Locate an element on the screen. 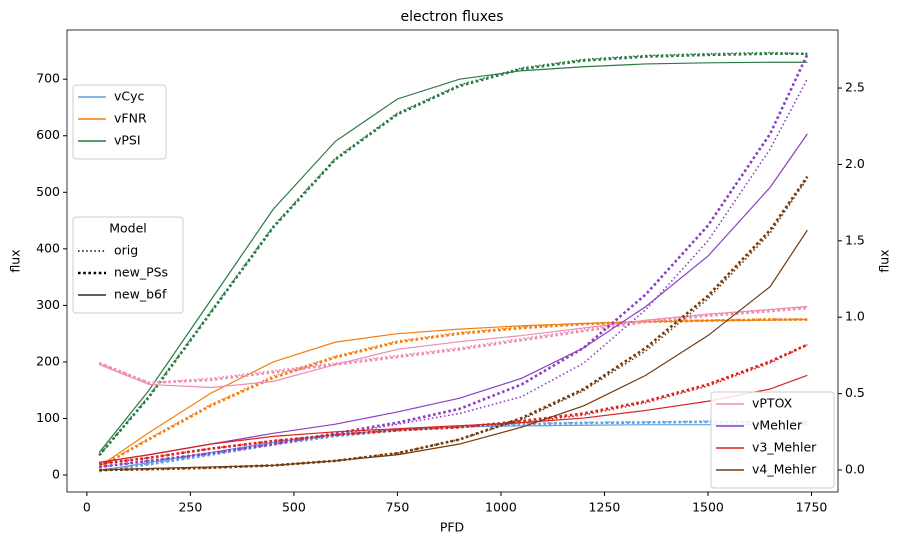 This screenshot has height=549, width=902. y-tick-label: 600 is located at coordinates (48, 134).